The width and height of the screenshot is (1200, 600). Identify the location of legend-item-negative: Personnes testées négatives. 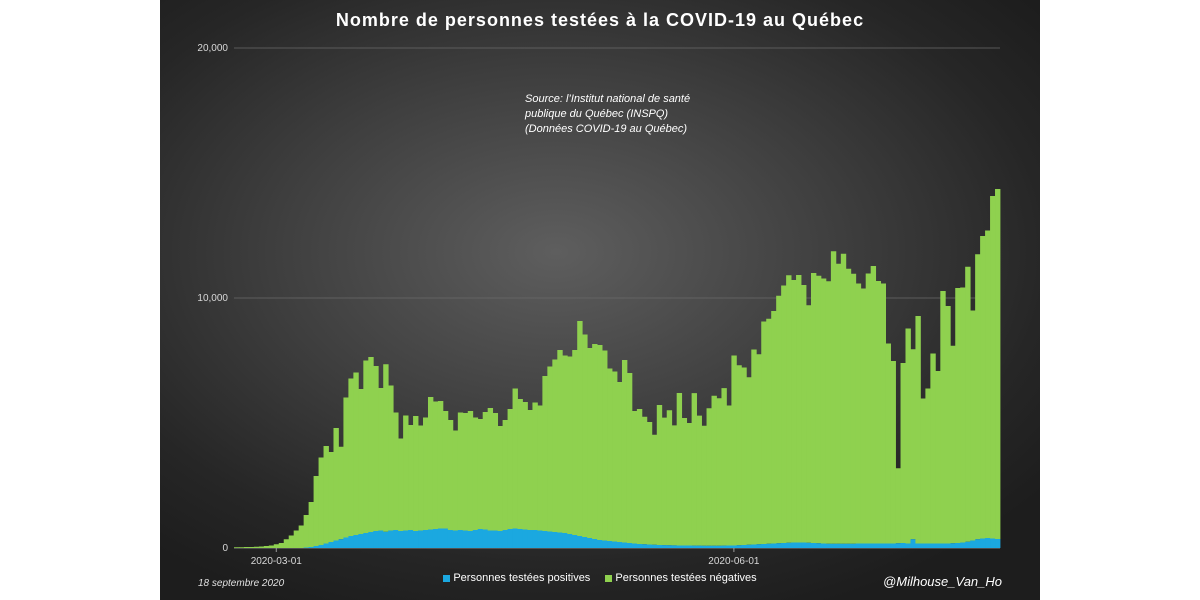
(681, 578).